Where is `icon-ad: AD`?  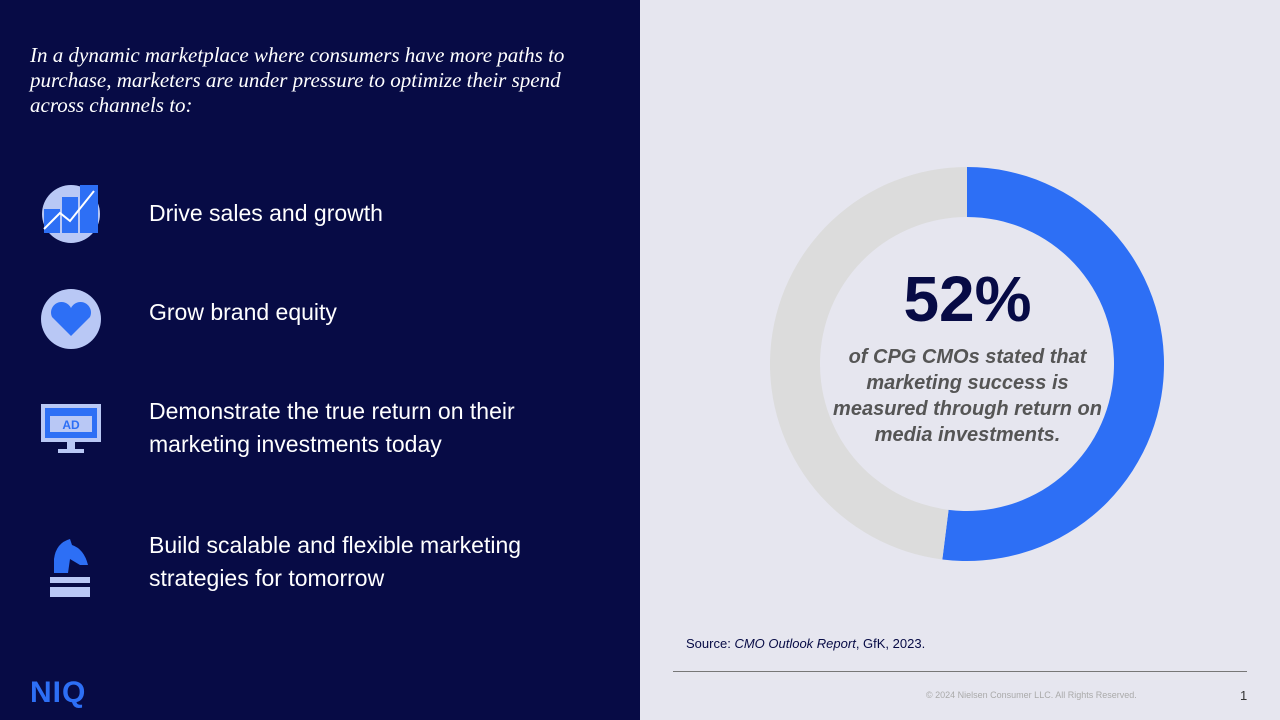 icon-ad: AD is located at coordinates (71, 428).